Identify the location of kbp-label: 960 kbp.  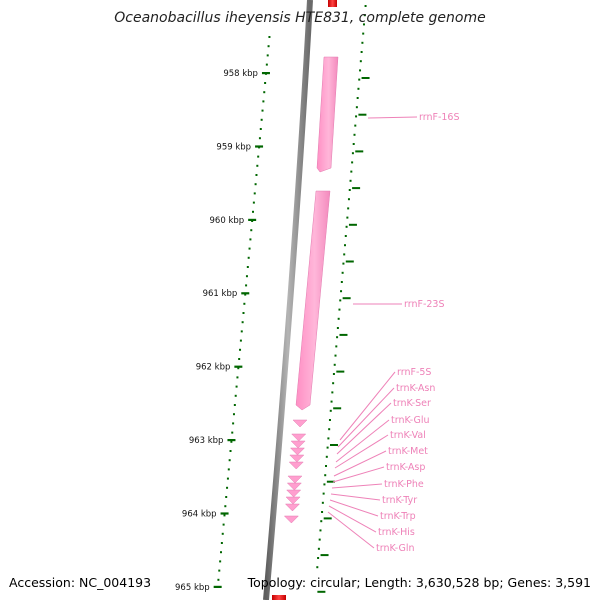
(227, 221).